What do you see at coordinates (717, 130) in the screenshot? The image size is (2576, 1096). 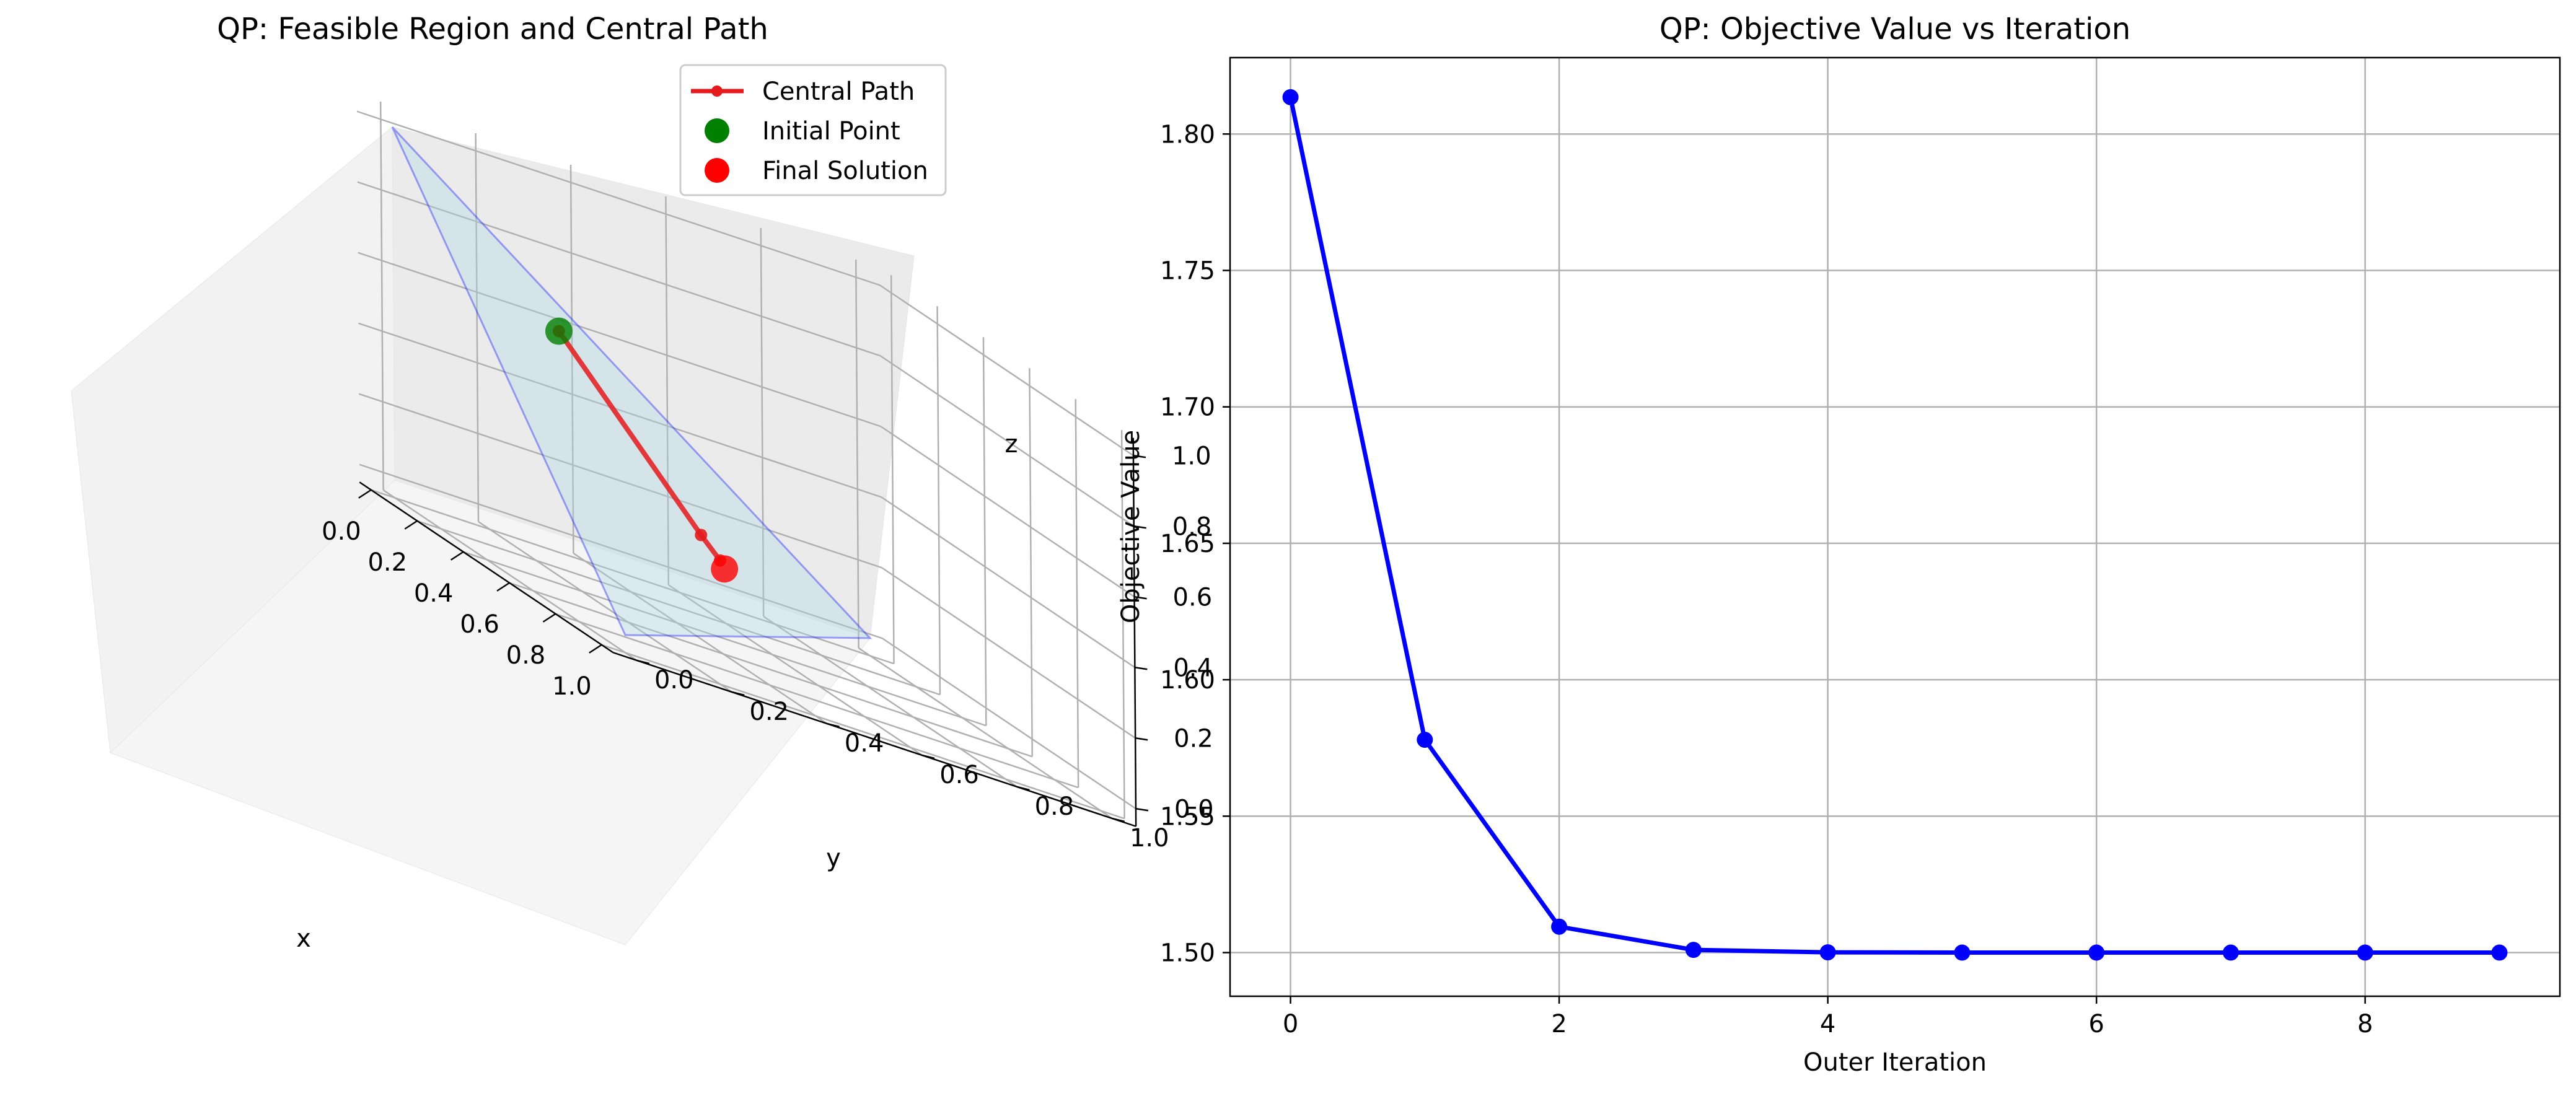 I see `legend-marker-initial-point` at bounding box center [717, 130].